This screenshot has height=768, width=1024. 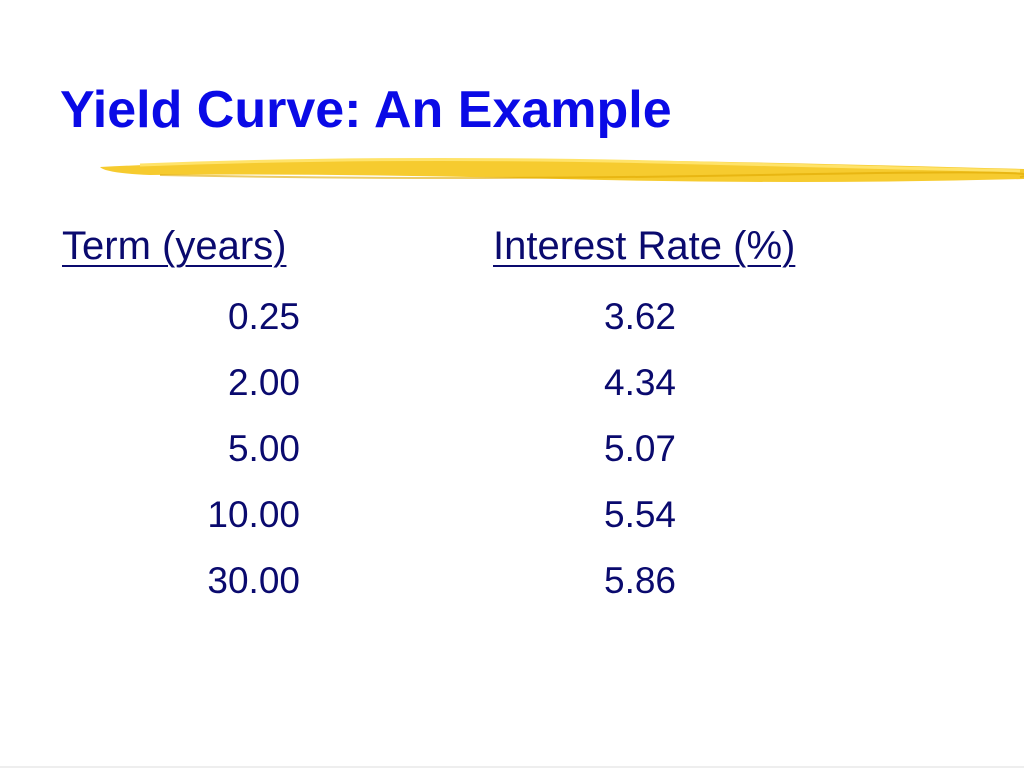 What do you see at coordinates (640, 382) in the screenshot?
I see `table-cell: 4.34` at bounding box center [640, 382].